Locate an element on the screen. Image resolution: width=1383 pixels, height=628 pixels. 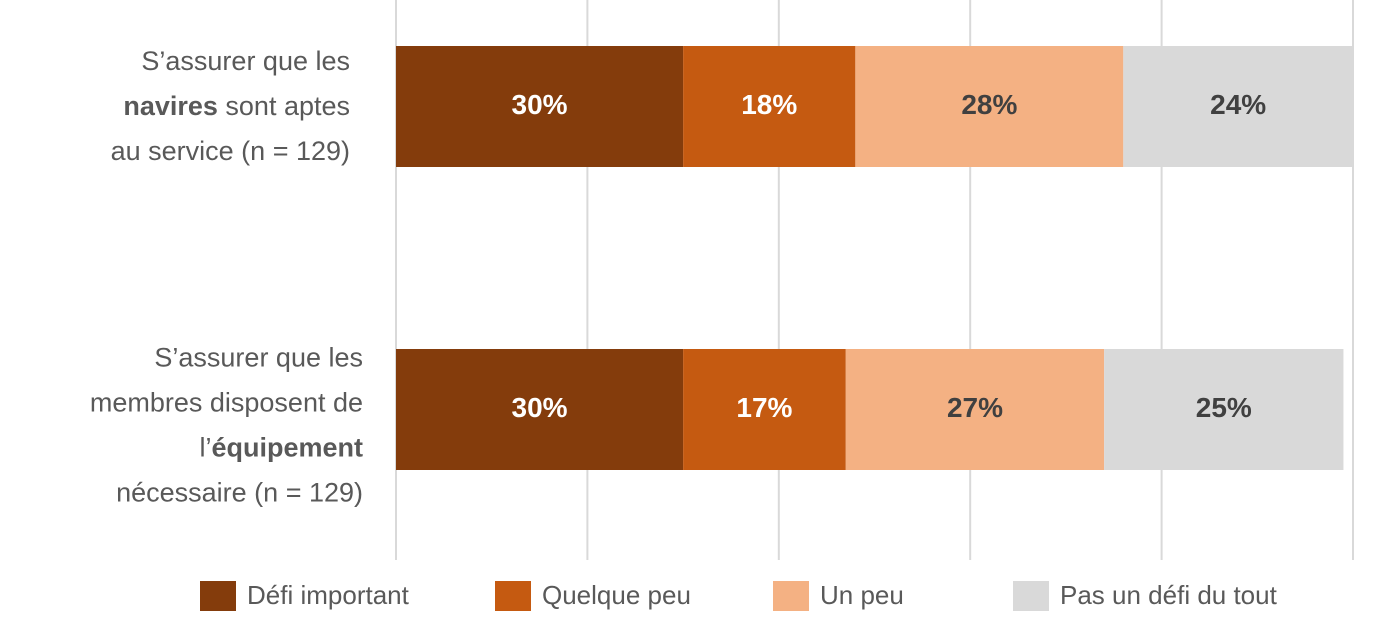
label-run: équipement is located at coordinates (287, 448).